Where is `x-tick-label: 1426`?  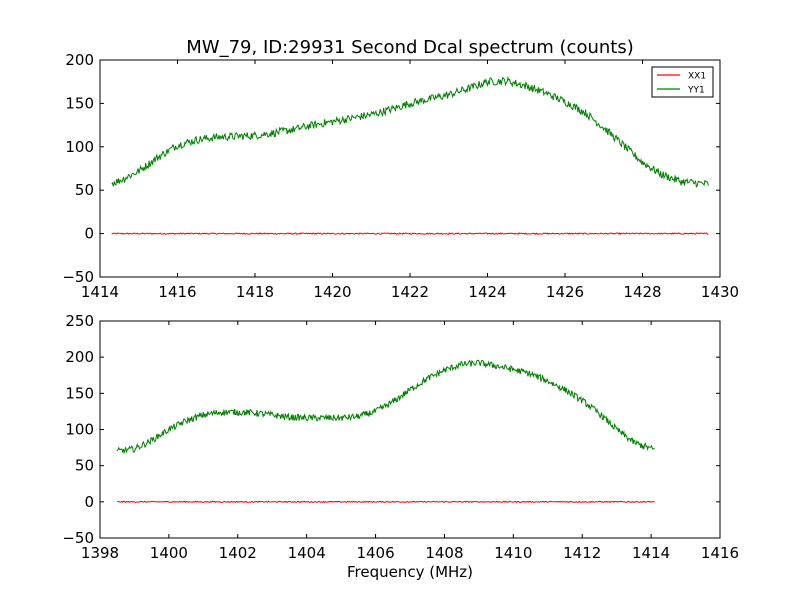
x-tick-label: 1426 is located at coordinates (565, 292).